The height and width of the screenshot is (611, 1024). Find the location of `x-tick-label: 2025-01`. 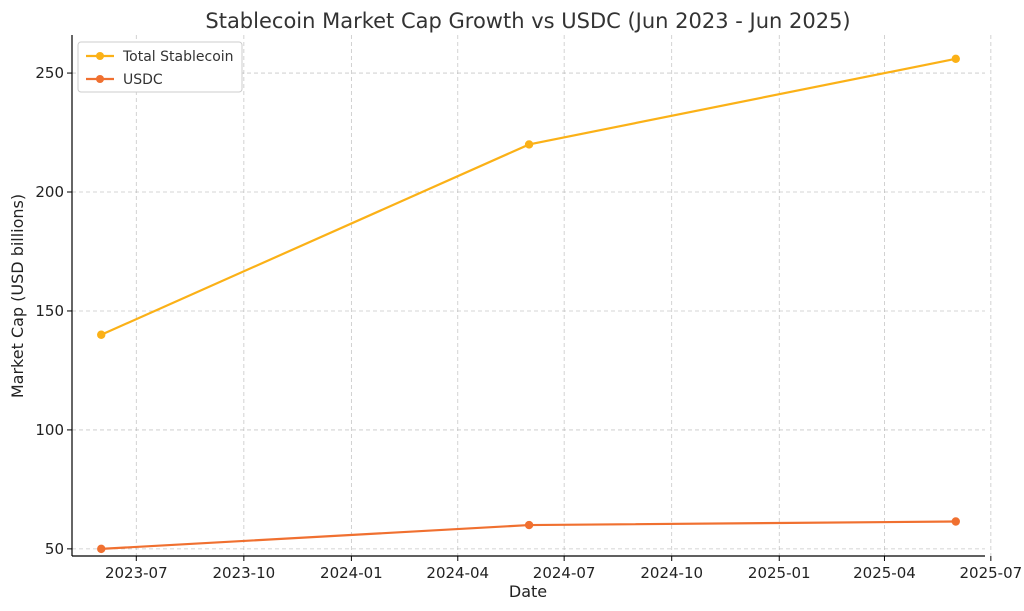

x-tick-label: 2025-01 is located at coordinates (779, 573).